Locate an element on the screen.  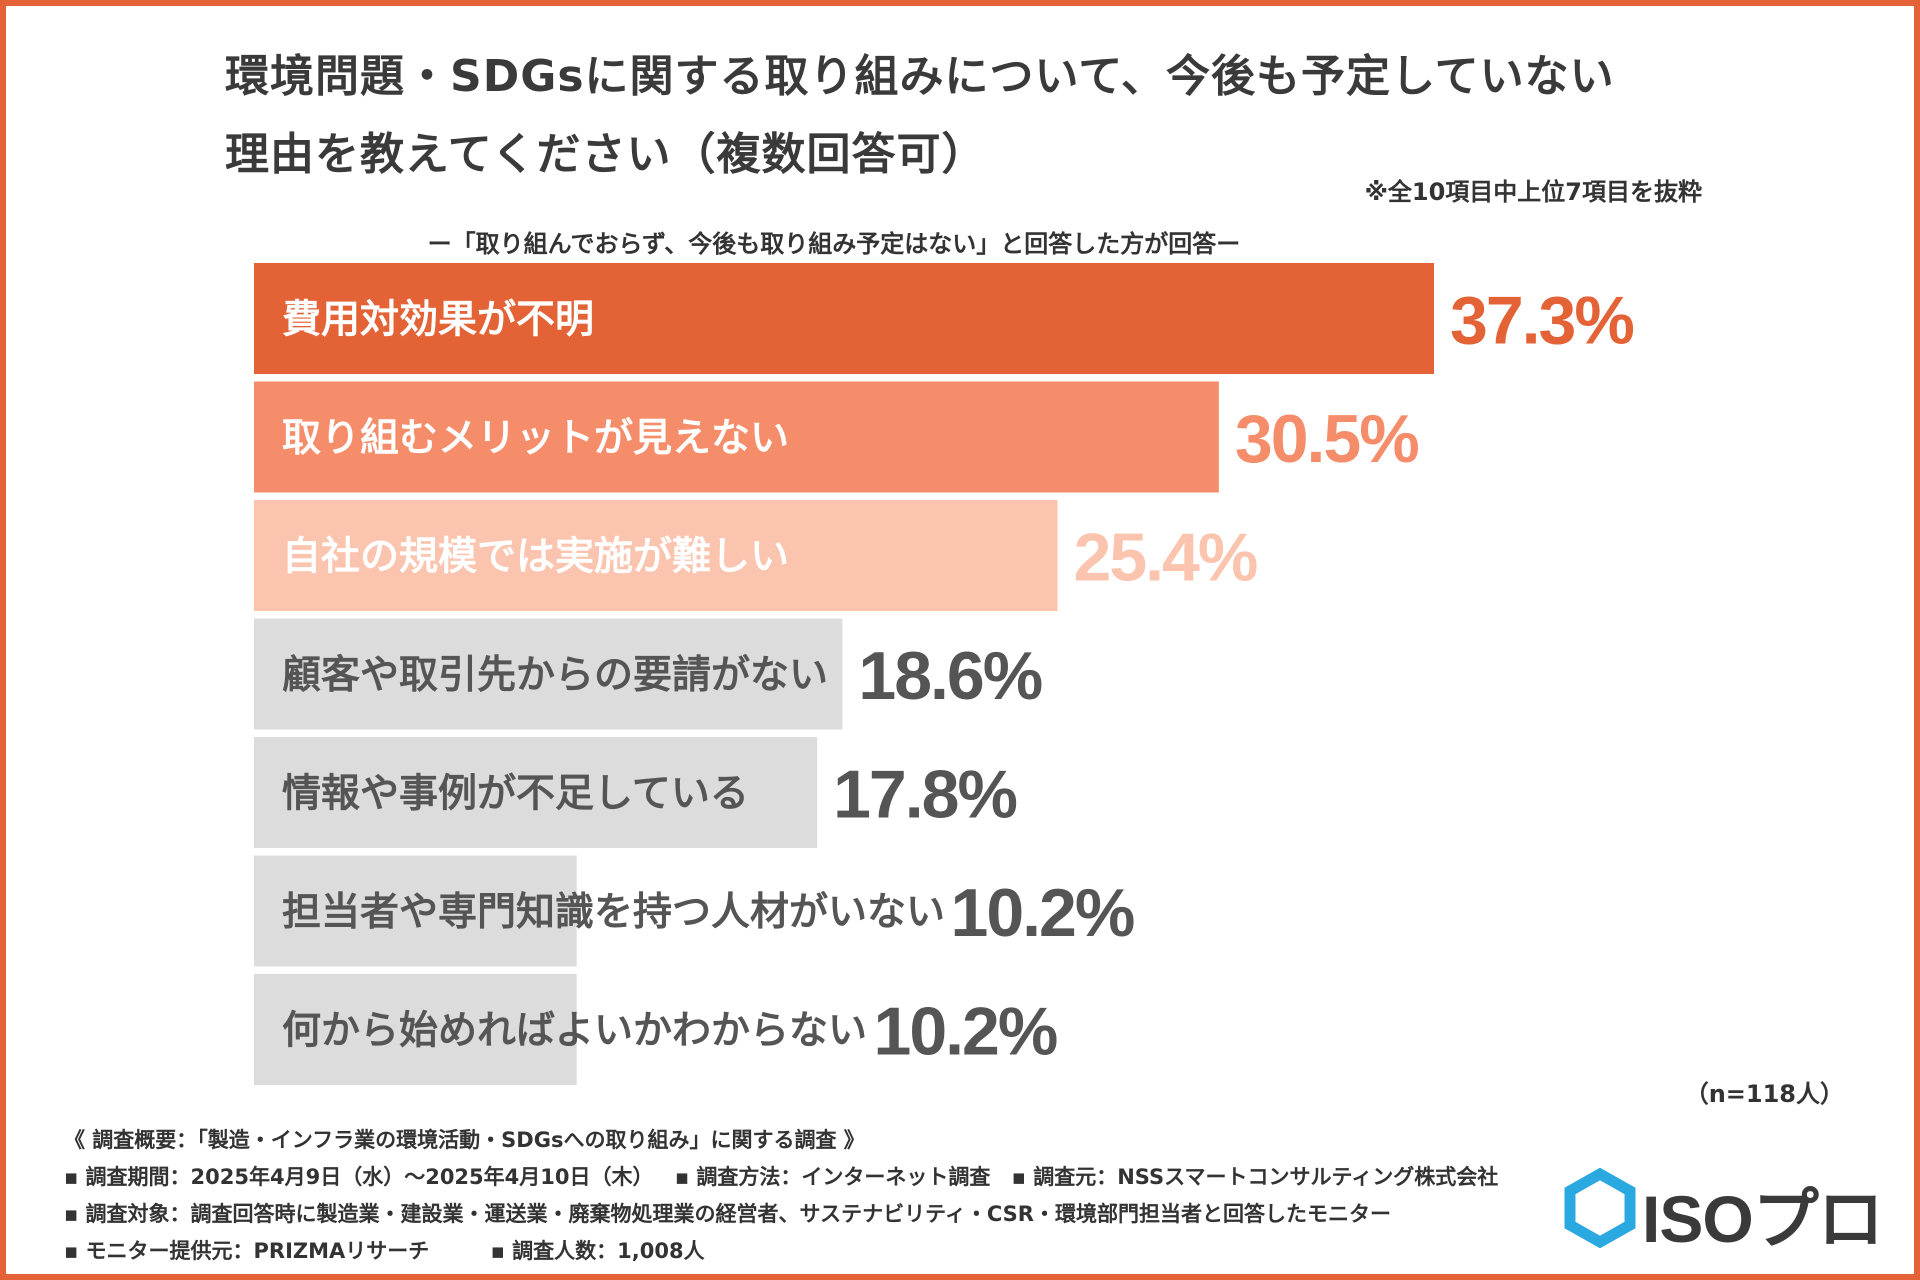
footer-method: ▪ 調査方法：インターネット調査 is located at coordinates (832, 1177).